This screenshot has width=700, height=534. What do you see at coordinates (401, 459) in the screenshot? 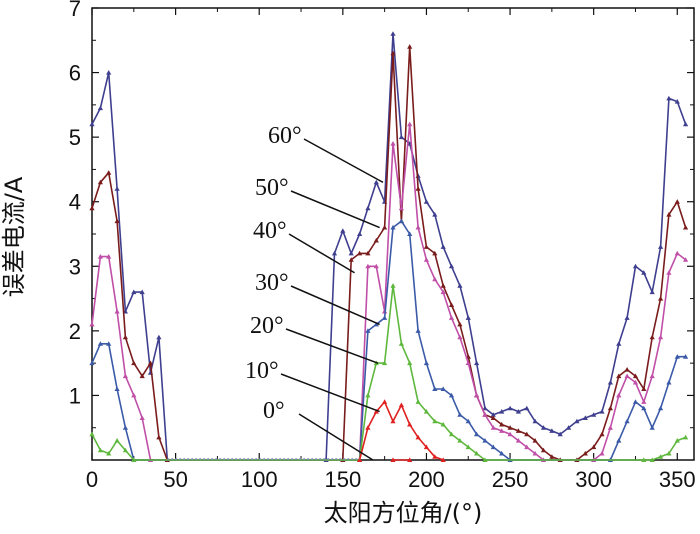
I see `series-0deg` at bounding box center [401, 459].